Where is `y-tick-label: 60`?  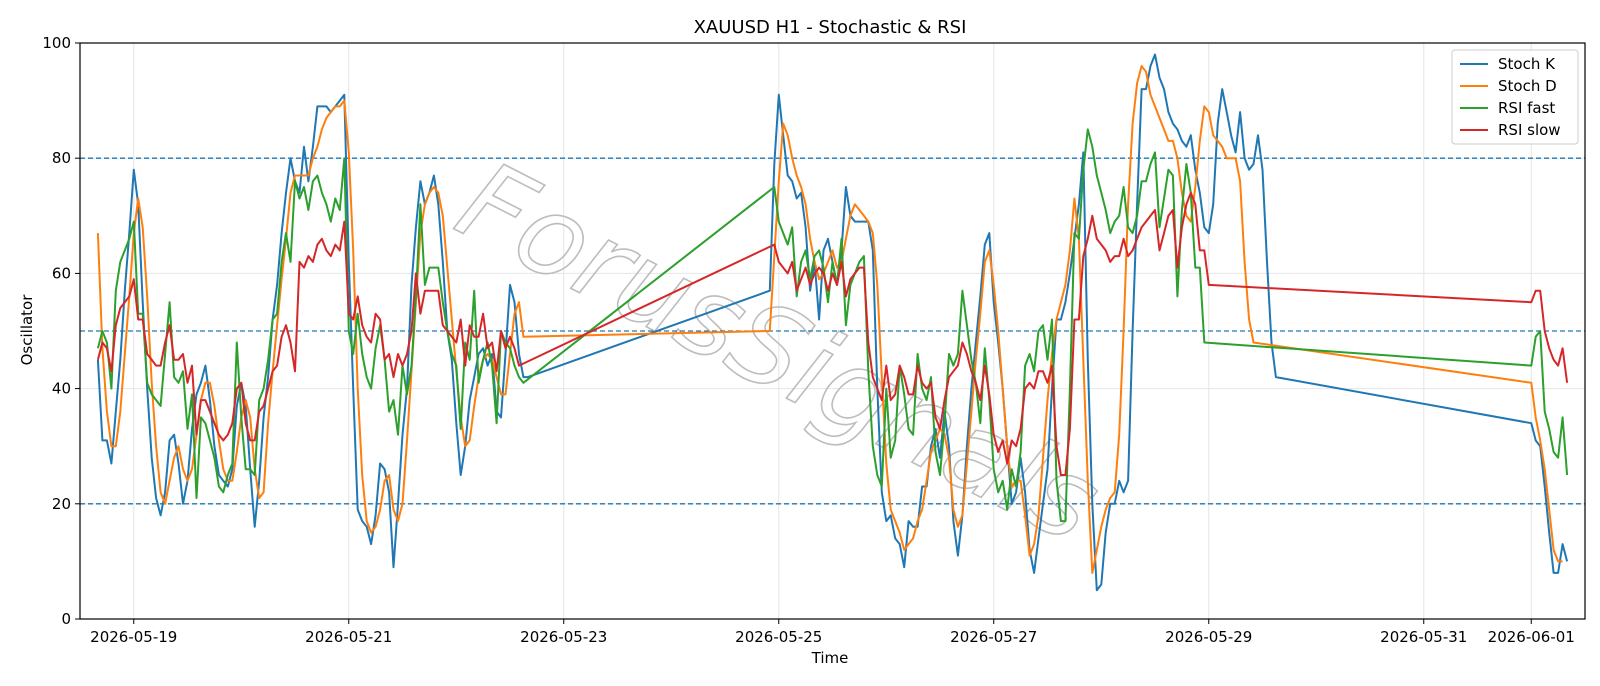 y-tick-label: 60 is located at coordinates (61, 273).